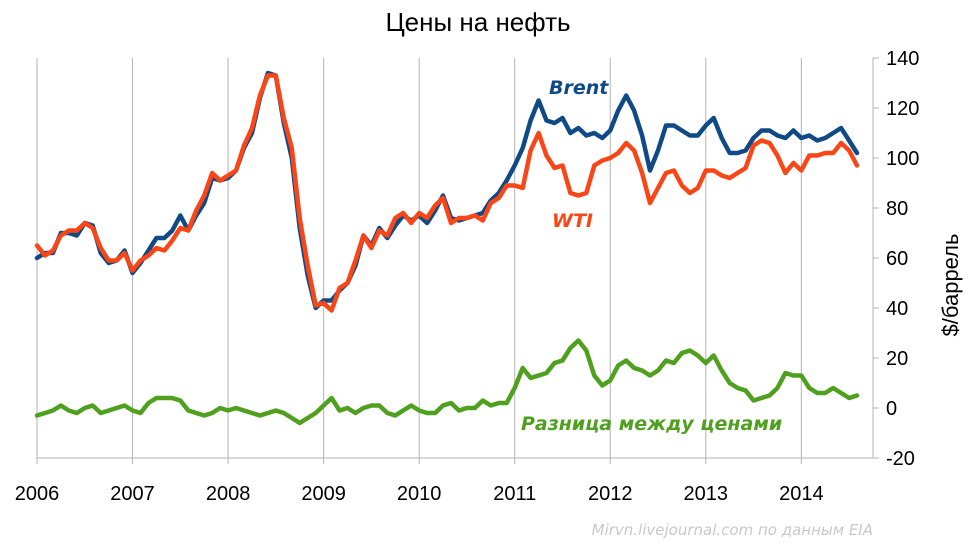  I want to click on x-tick-label: 2011, so click(514, 494).